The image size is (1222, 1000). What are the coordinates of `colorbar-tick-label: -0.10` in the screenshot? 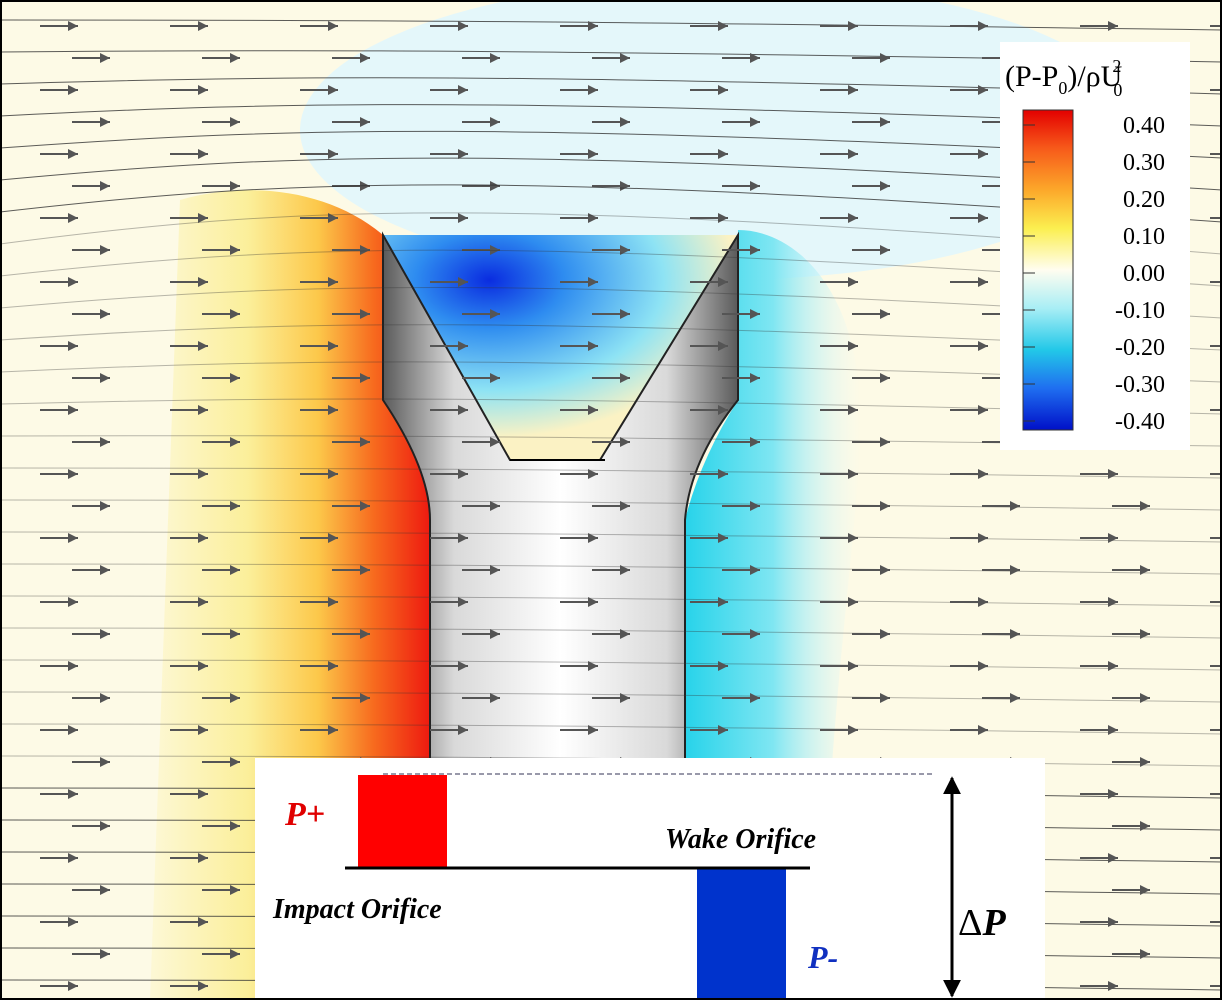 It's located at (1140, 311).